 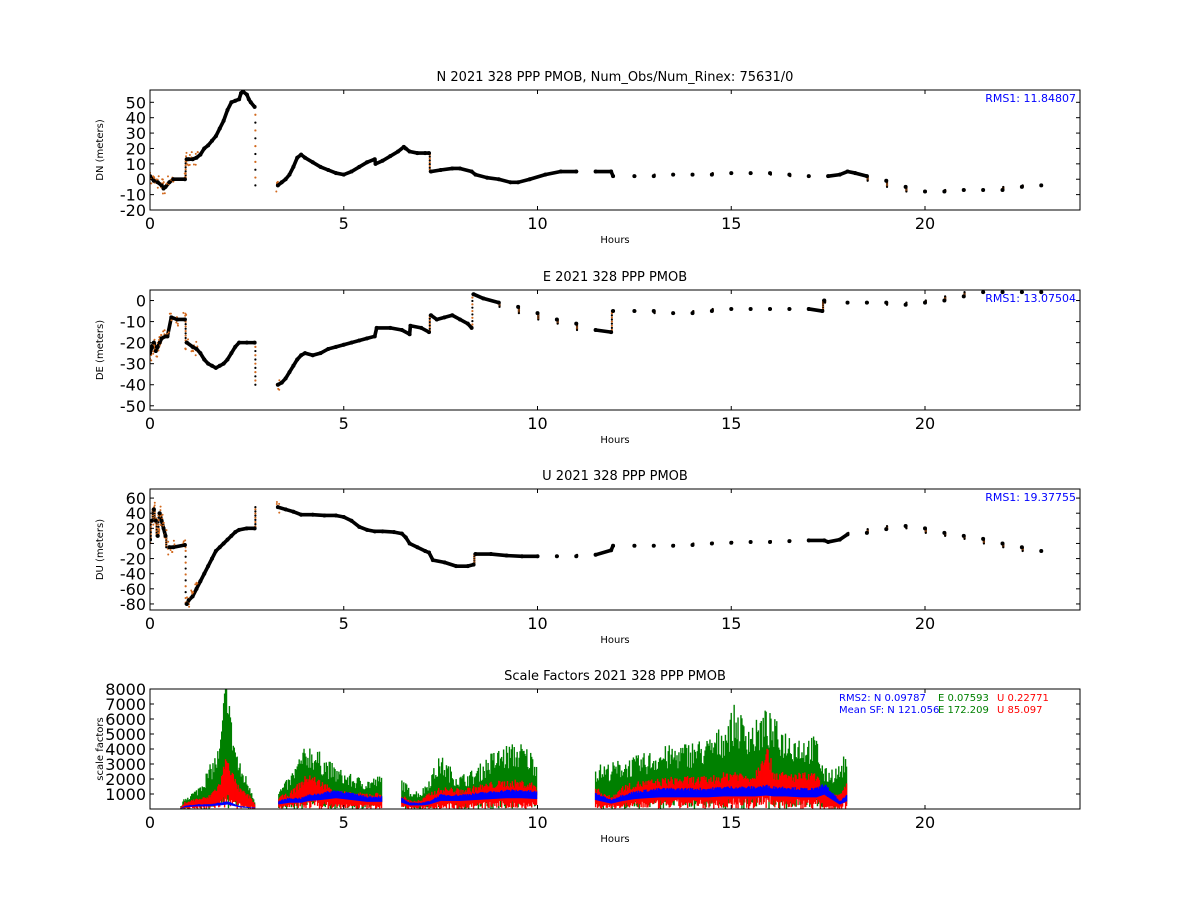 I want to click on x-tick-label: 5, so click(x=344, y=423).